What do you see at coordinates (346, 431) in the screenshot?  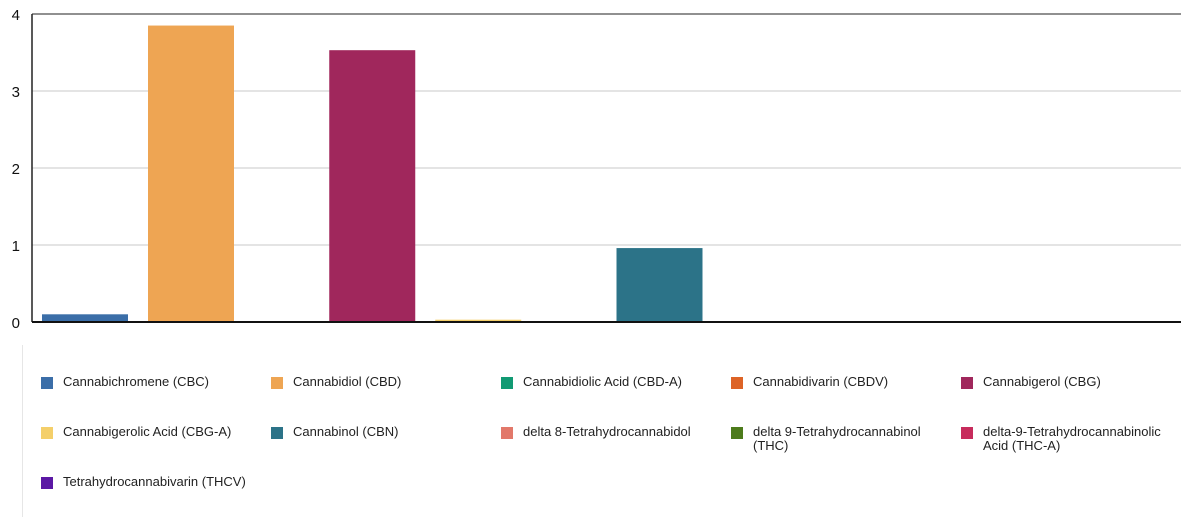 I see `legend-label: Cannabinol (CBN)` at bounding box center [346, 431].